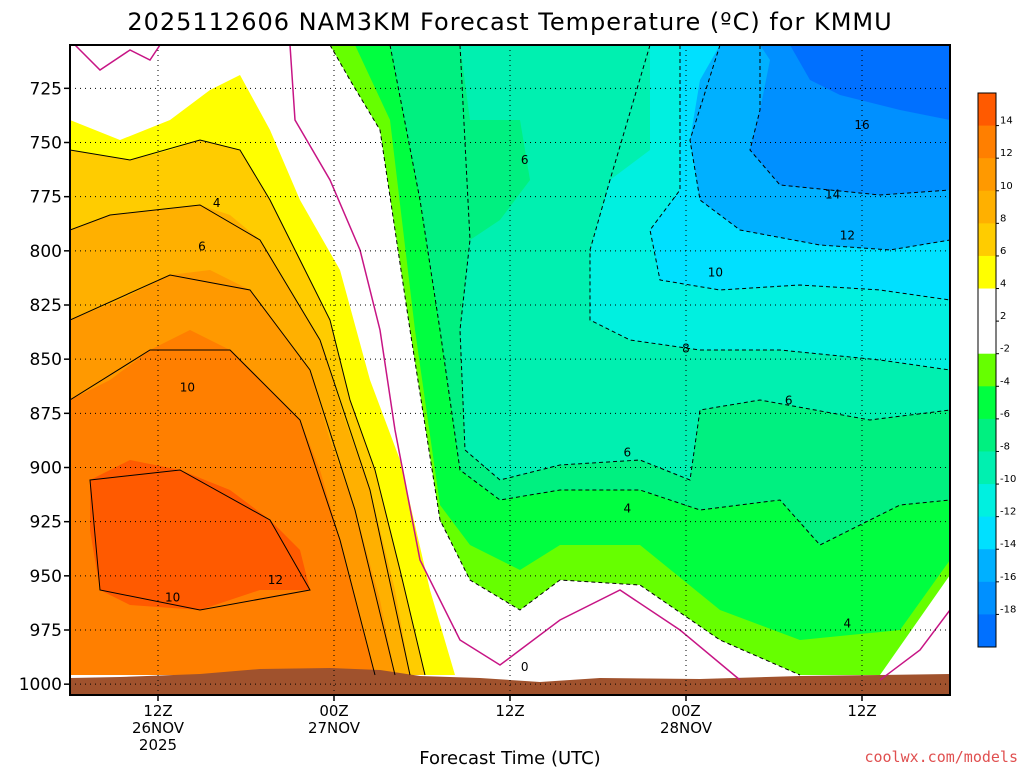 The height and width of the screenshot is (768, 1024). I want to click on y-tick-label: 900, so click(46, 469).